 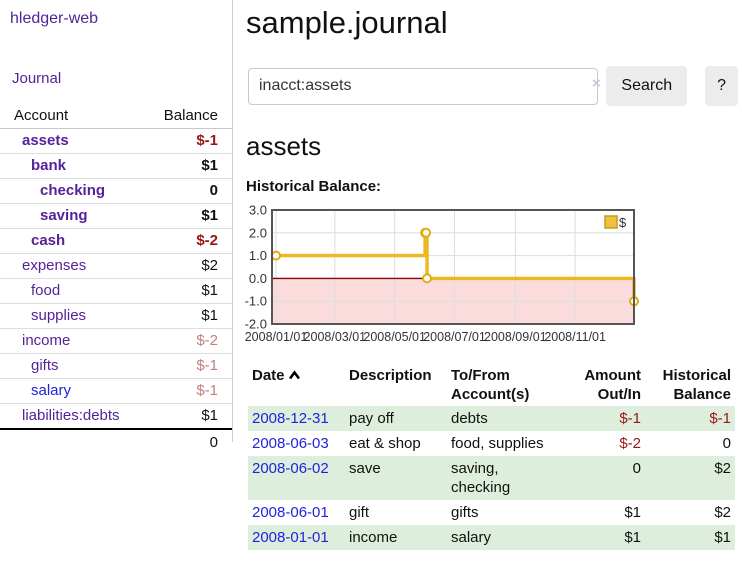 What do you see at coordinates (190, 115) in the screenshot?
I see `balance-column-header: Balance` at bounding box center [190, 115].